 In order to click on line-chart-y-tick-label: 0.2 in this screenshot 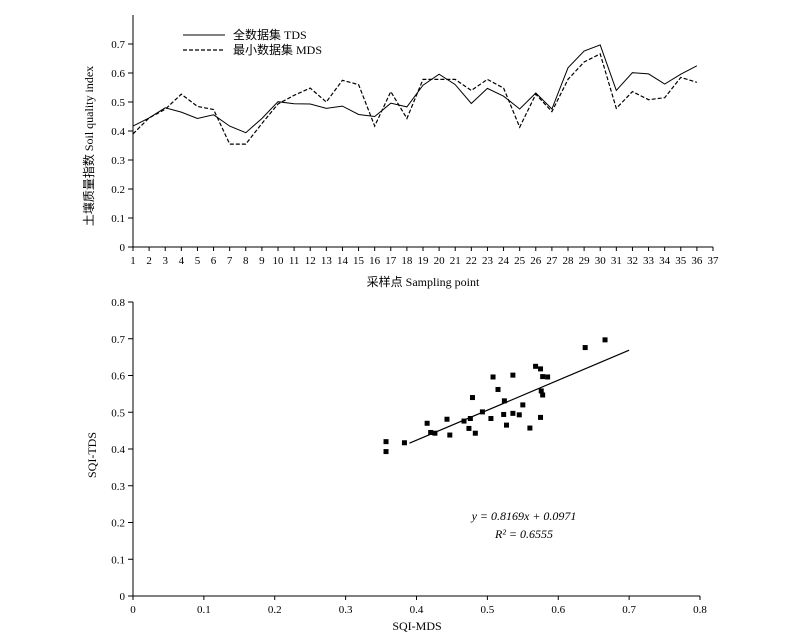, I will do `click(118, 190)`.